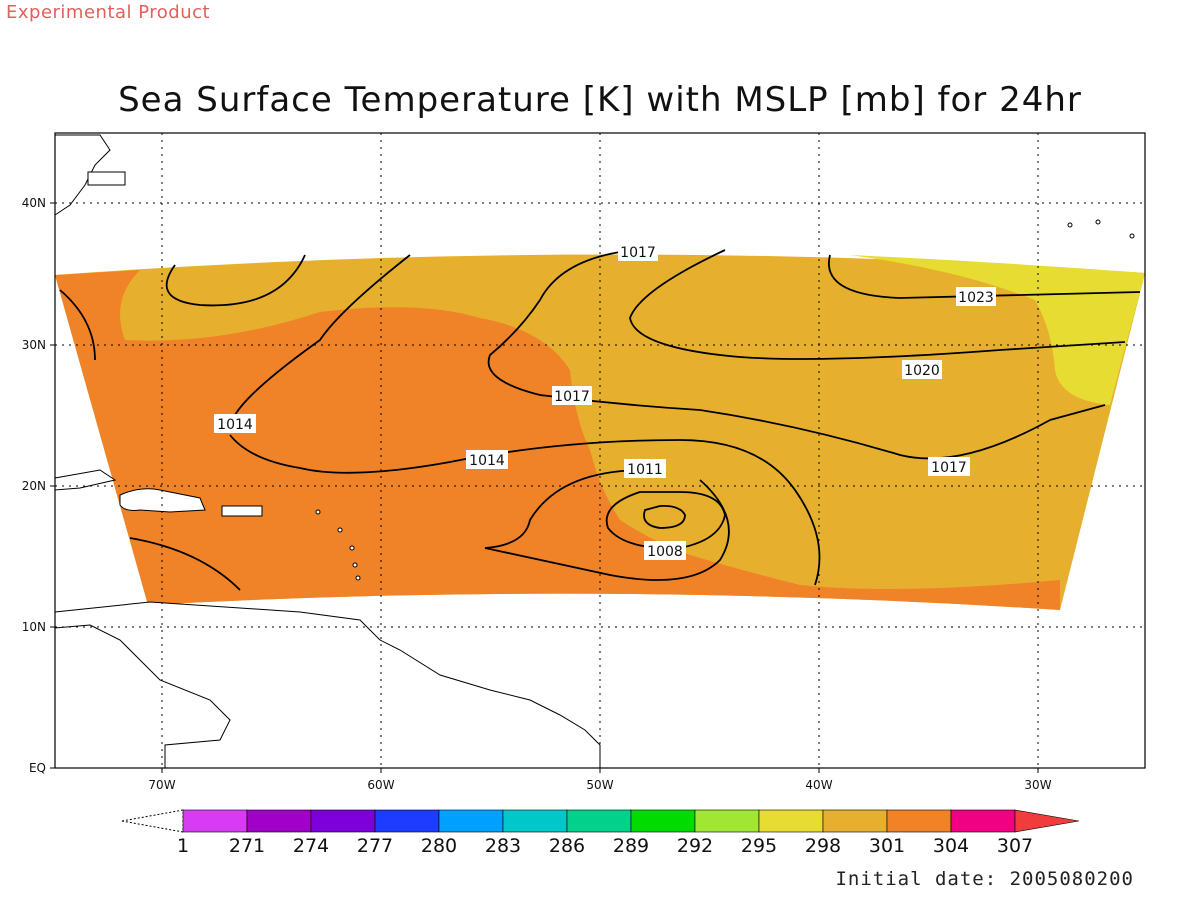 This screenshot has width=1200, height=900. I want to click on contour-label-8-text: 1011, so click(645, 470).